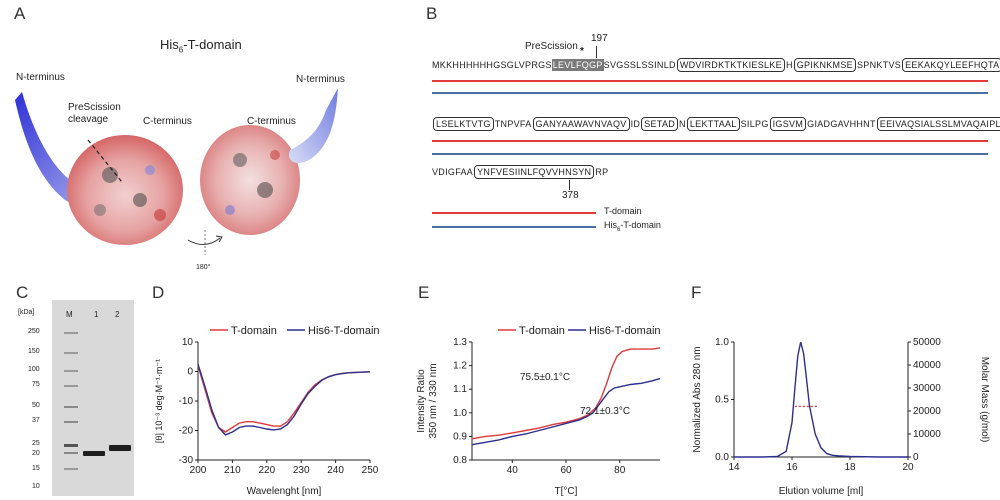  What do you see at coordinates (713, 124) in the screenshot?
I see `helix-segment: LEKTTAAL` at bounding box center [713, 124].